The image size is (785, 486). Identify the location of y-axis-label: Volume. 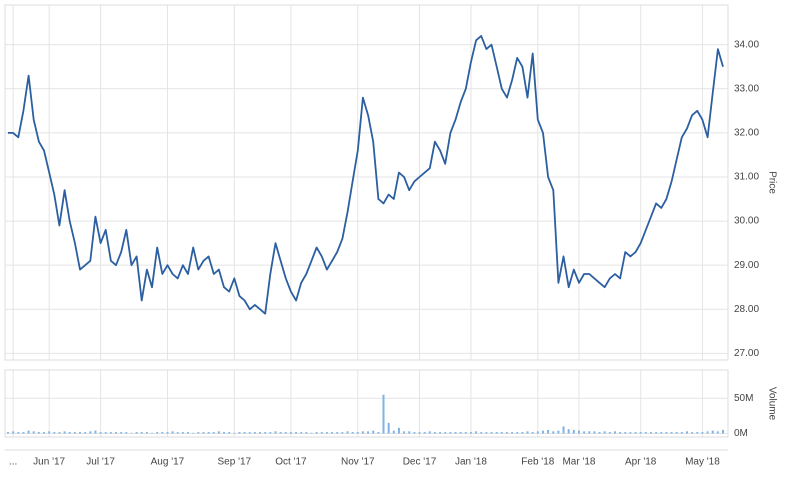
(771, 404).